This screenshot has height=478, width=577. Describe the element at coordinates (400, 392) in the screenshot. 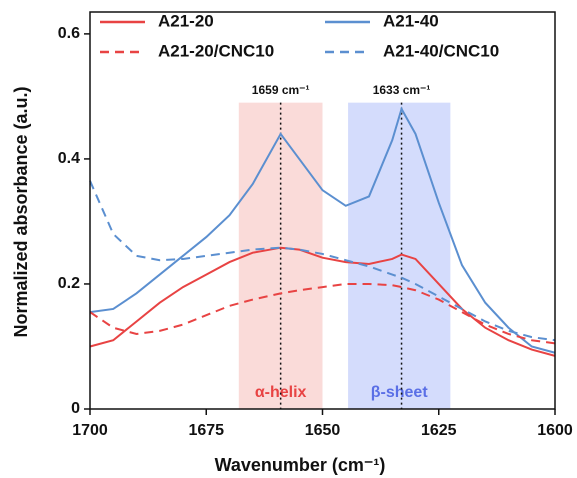

I see `region-label: β-sheet` at that location.